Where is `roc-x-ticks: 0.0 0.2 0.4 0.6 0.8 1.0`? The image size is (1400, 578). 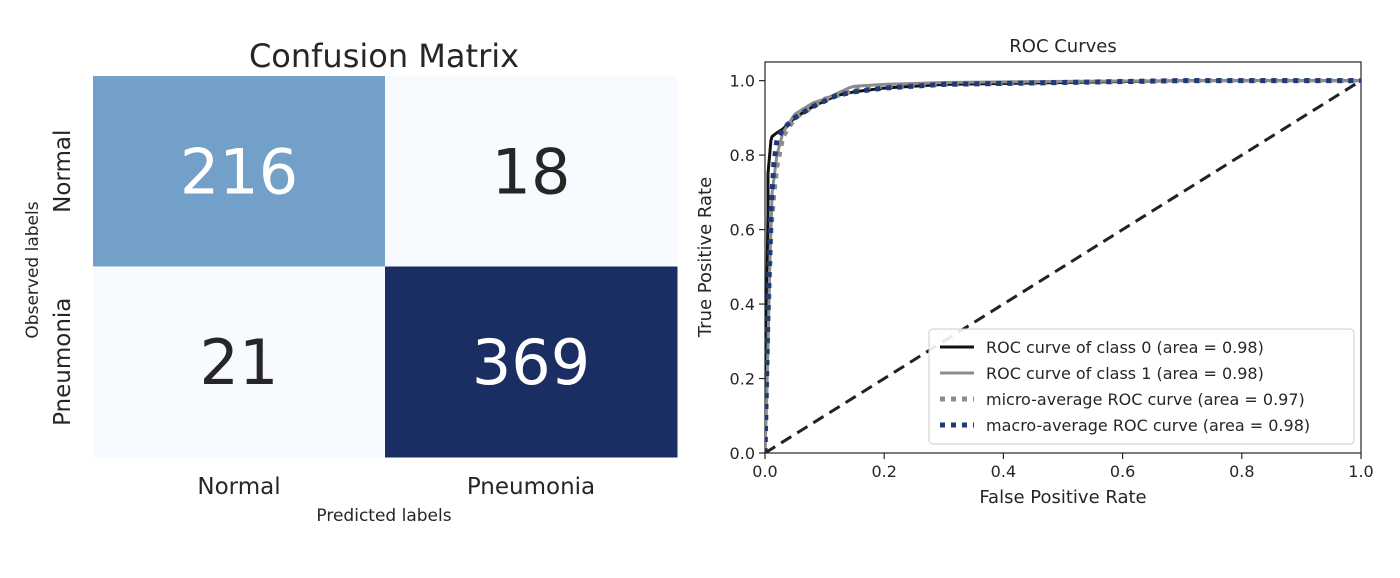
roc-x-ticks: 0.0 0.2 0.4 0.6 0.8 1.0 is located at coordinates (1063, 467).